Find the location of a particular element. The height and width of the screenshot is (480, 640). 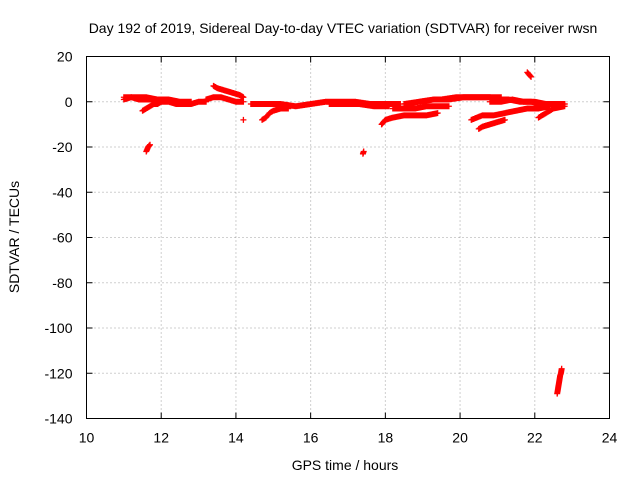

series-arc-17.4 is located at coordinates (363, 152).